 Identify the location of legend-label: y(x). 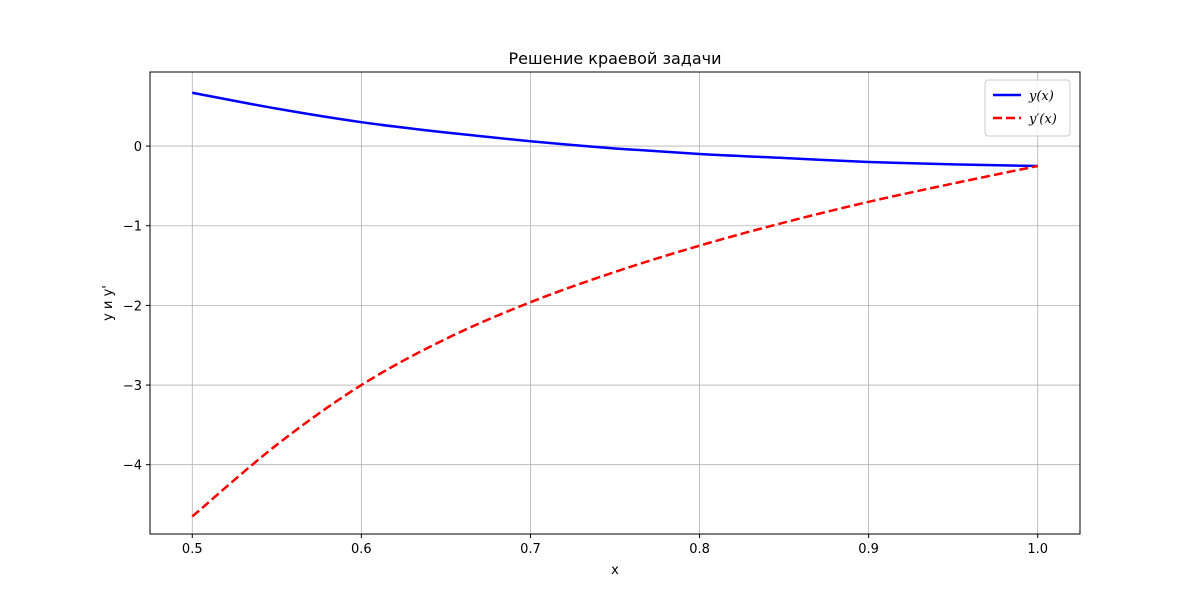
(1041, 96).